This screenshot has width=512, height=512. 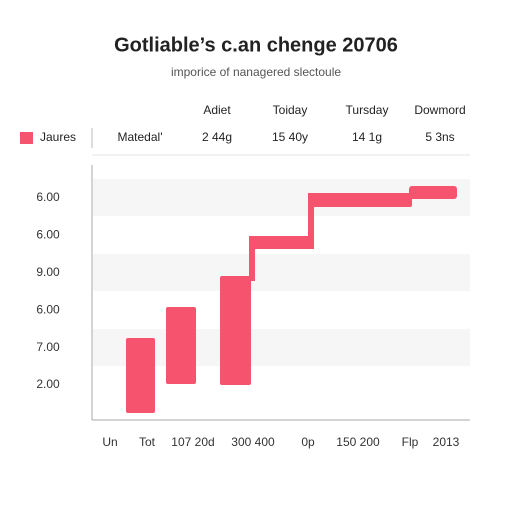 I want to click on cell: Matedal', so click(x=140, y=137).